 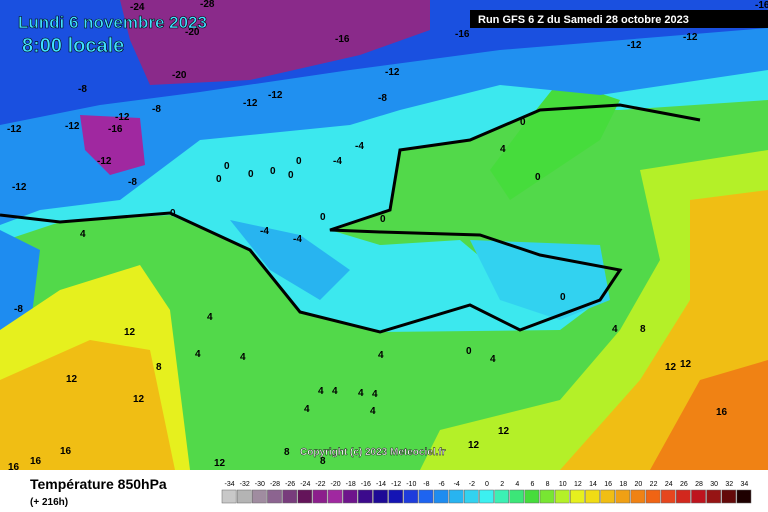 What do you see at coordinates (487, 484) in the screenshot?
I see `legend-tick-label: 0` at bounding box center [487, 484].